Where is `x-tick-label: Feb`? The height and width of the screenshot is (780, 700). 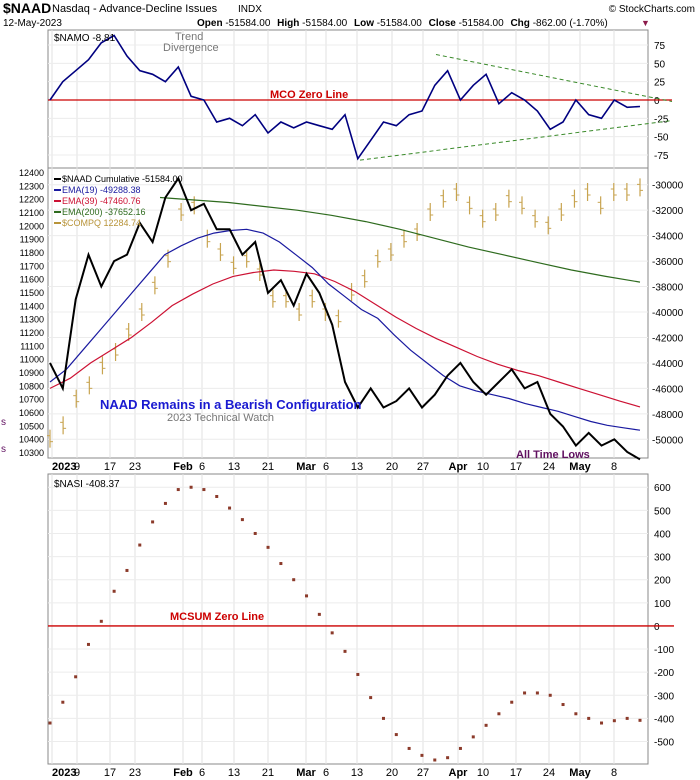 x-tick-label: Feb is located at coordinates (183, 467).